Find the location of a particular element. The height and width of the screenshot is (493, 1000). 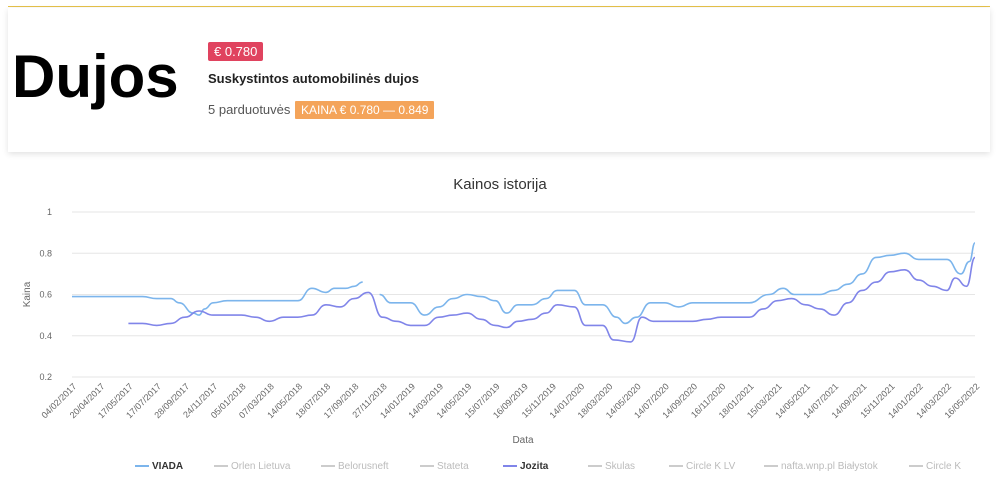

legend-item: nafta.wnp.pl Białystok is located at coordinates (821, 466).